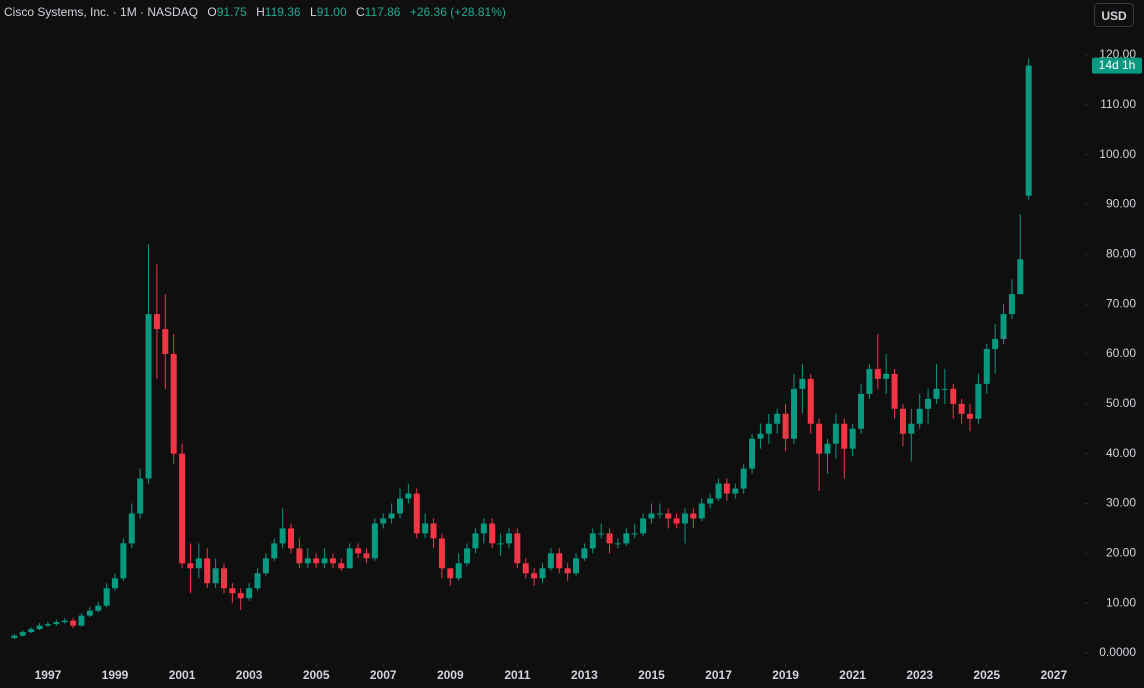 This screenshot has width=1144, height=688. What do you see at coordinates (101, 12) in the screenshot?
I see `symbol-title: Cisco Systems, Inc. · 1M · NASDAQ` at bounding box center [101, 12].